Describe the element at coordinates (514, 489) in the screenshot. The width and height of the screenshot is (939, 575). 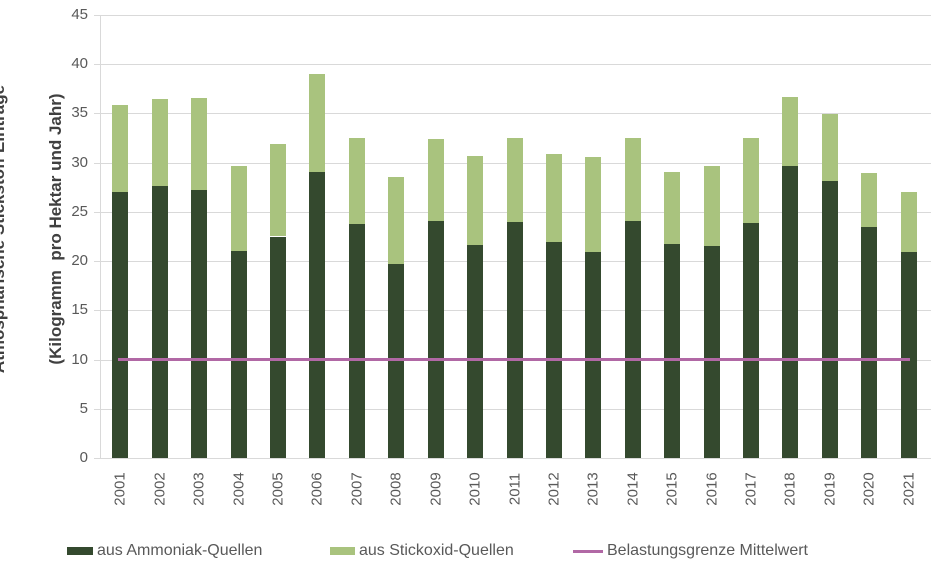
I see `x-tick-label: 2011` at that location.